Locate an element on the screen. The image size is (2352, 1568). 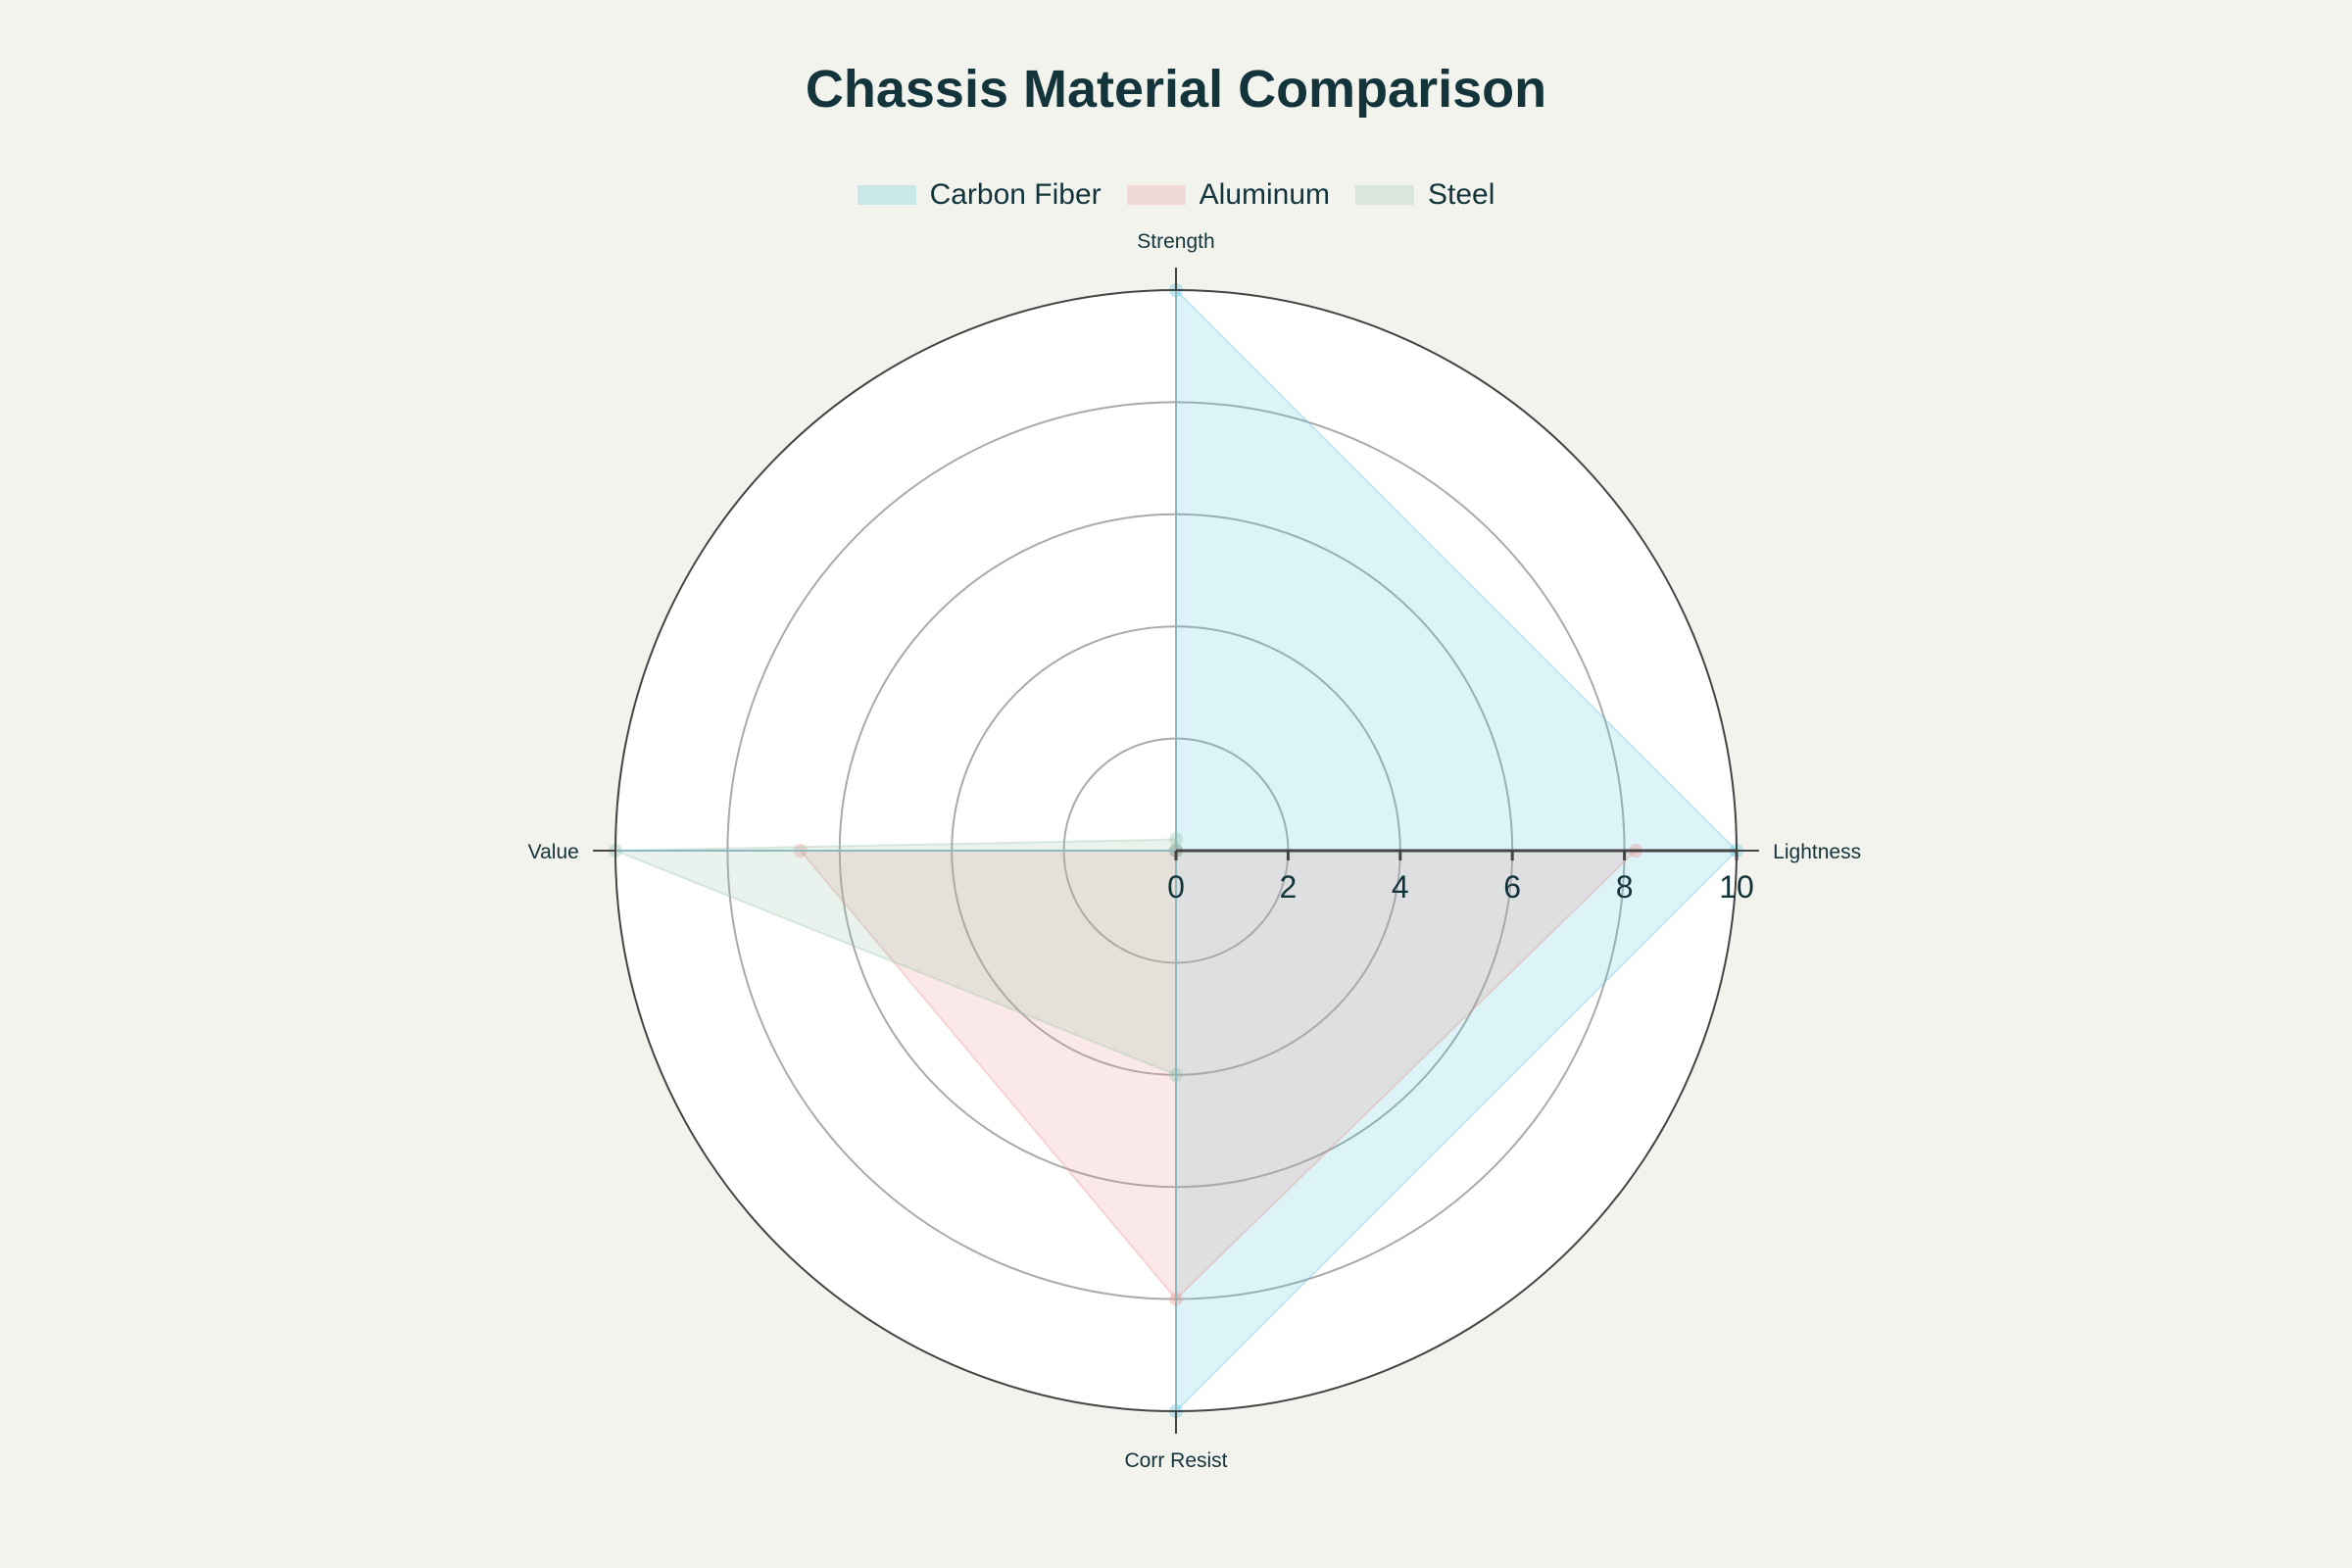
radial-tick-label: 0 is located at coordinates (1176, 887).